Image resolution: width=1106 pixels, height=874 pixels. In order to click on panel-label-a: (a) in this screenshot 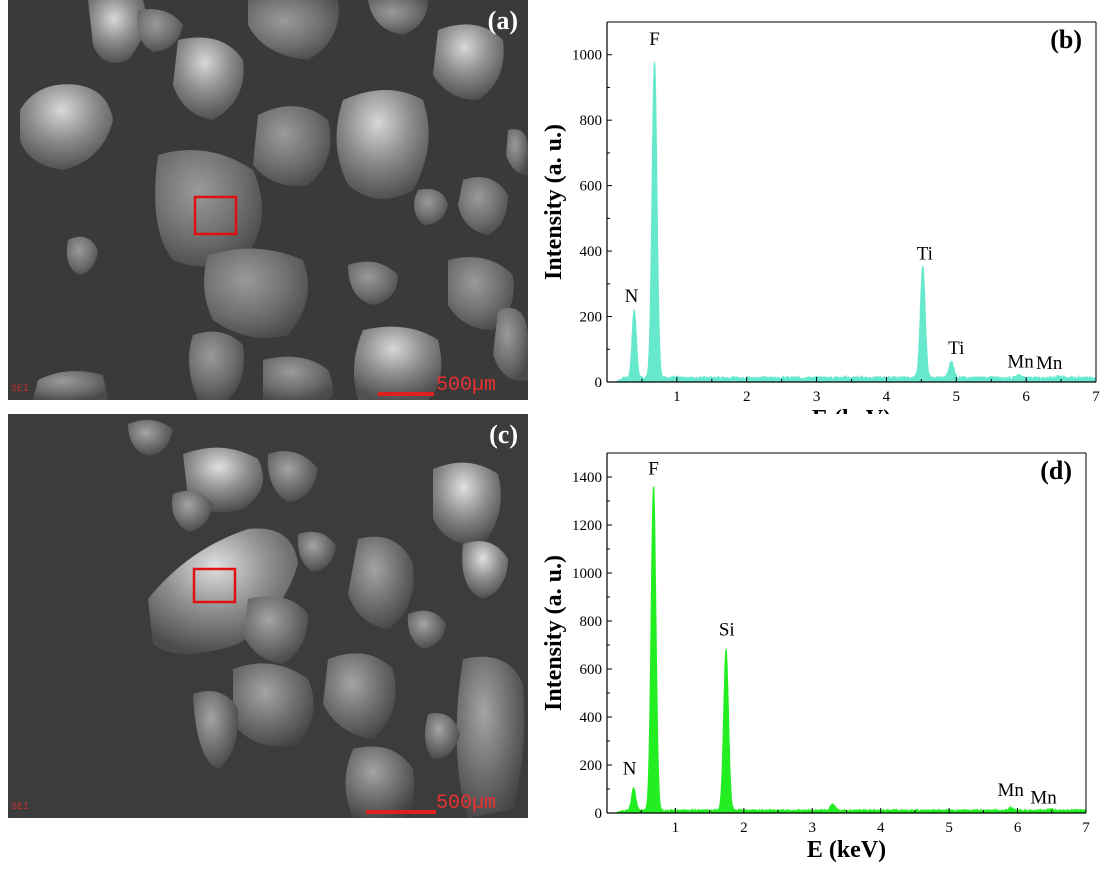, I will do `click(502, 20)`.